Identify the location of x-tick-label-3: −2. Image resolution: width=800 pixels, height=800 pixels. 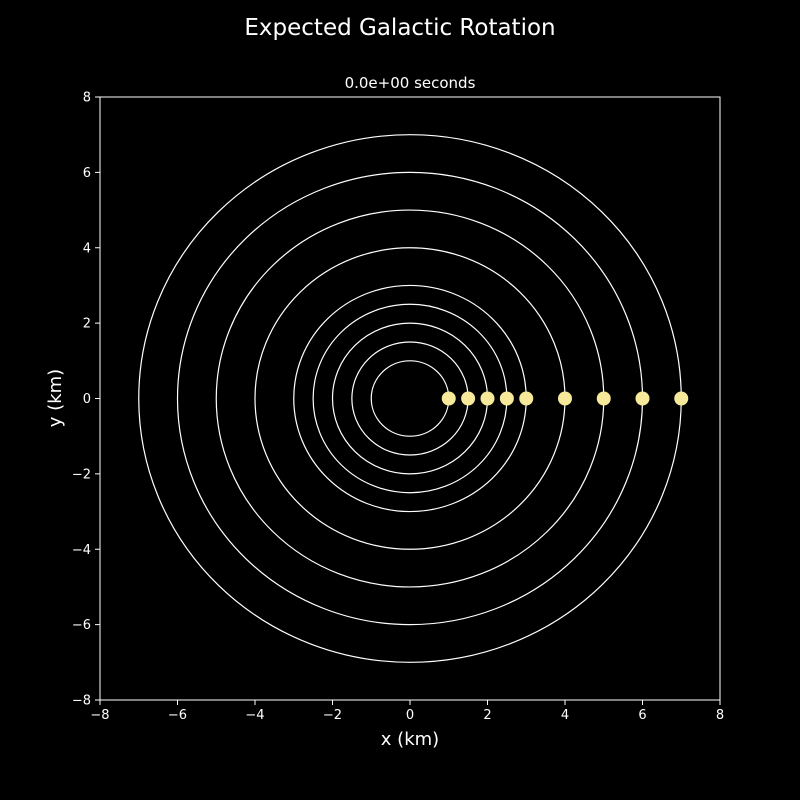
(332, 715).